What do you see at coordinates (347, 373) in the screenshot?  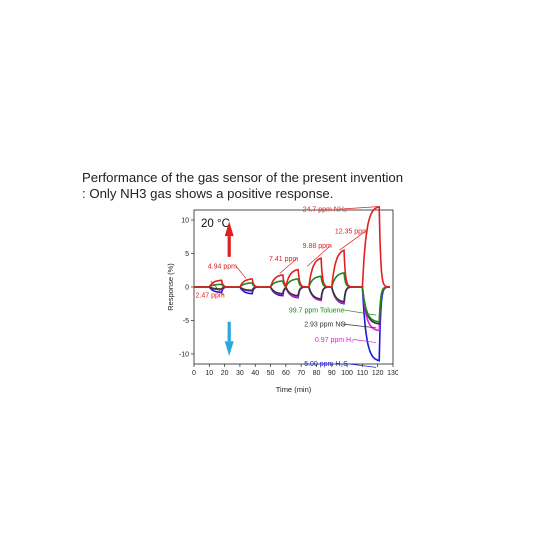 I see `x-tick-label: 100` at bounding box center [347, 373].